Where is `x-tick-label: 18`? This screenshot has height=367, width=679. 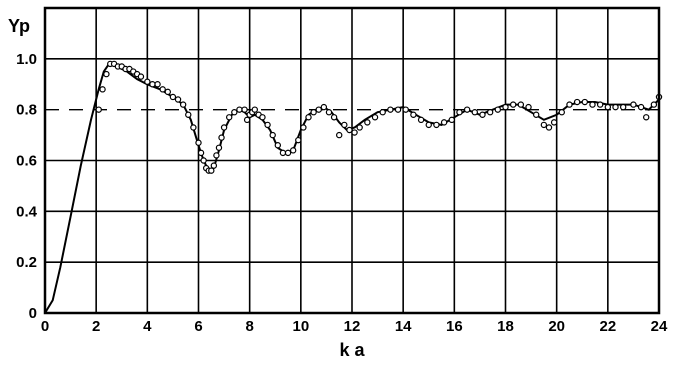
x-tick-label: 18 is located at coordinates (505, 326).